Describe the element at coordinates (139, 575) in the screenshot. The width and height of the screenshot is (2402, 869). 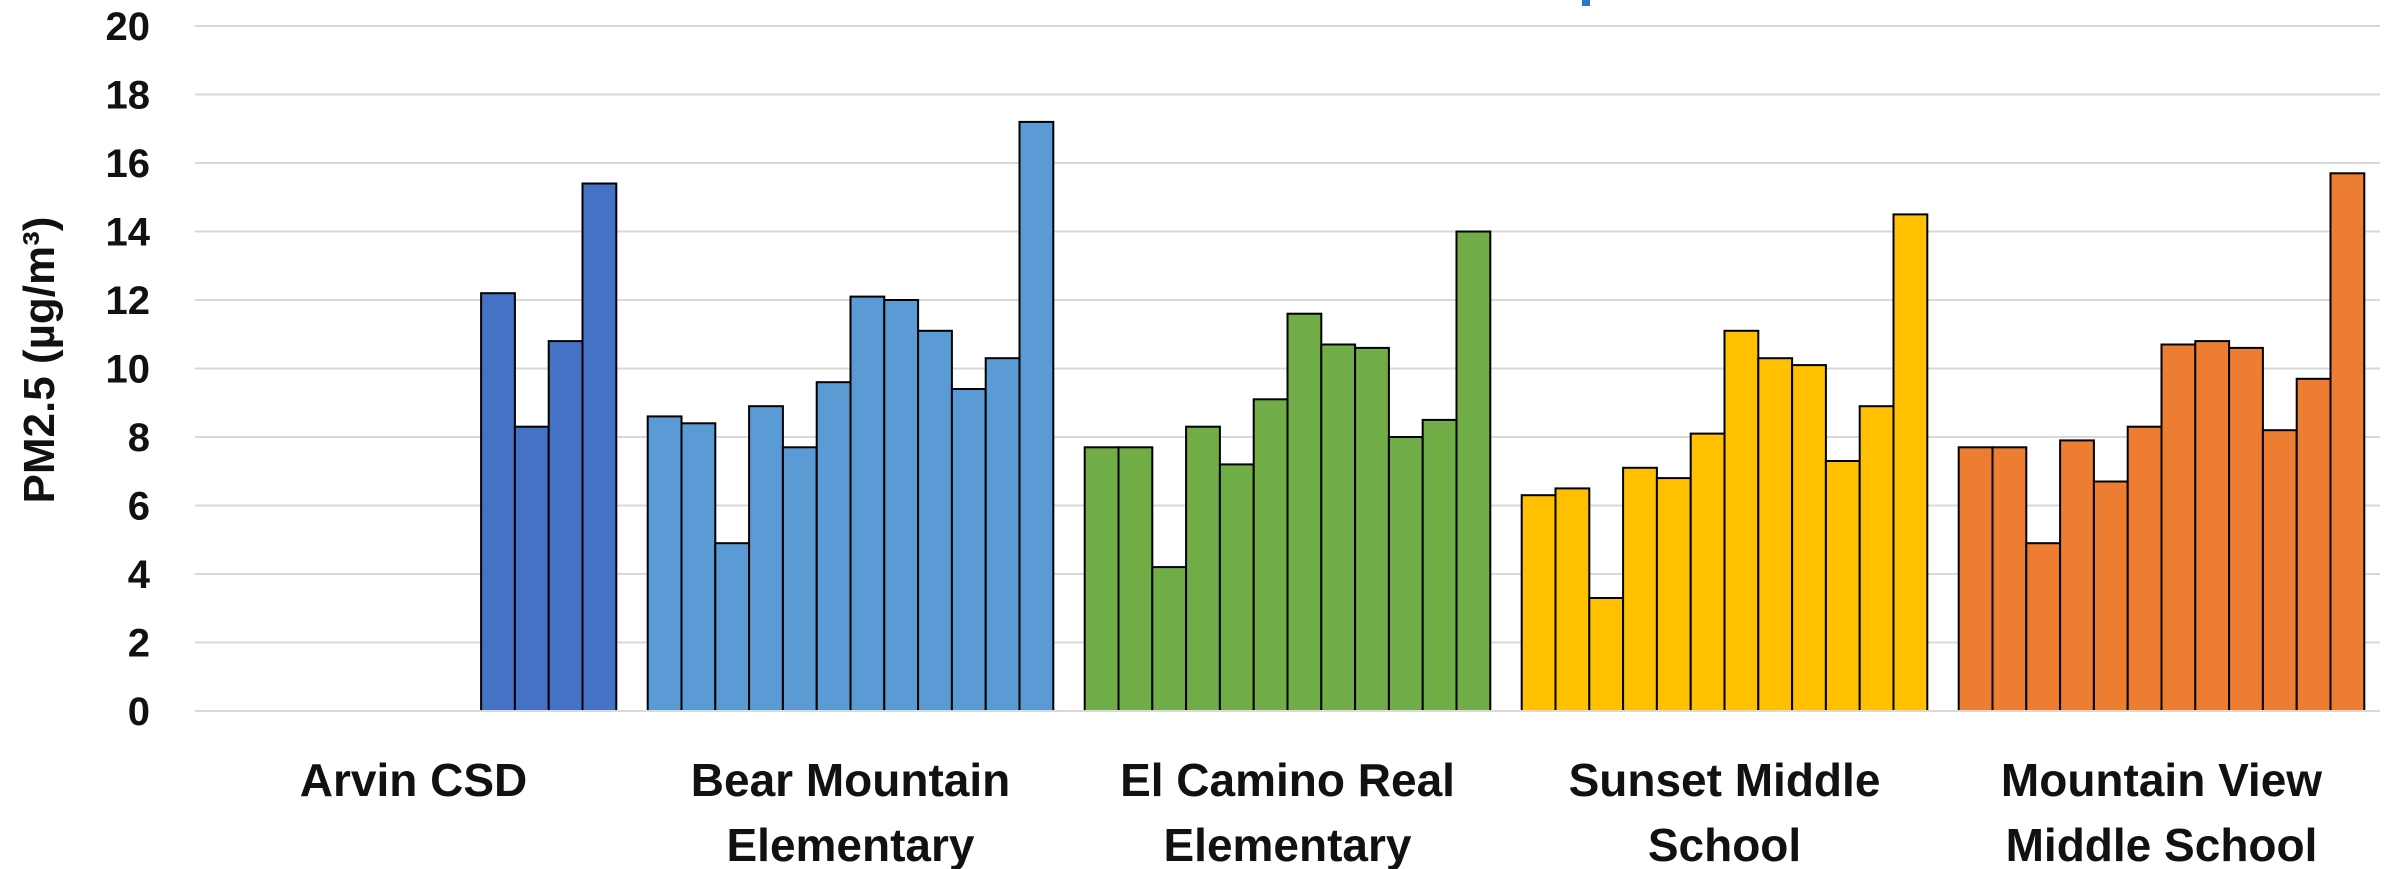
I see `y-tick-label: 4` at that location.